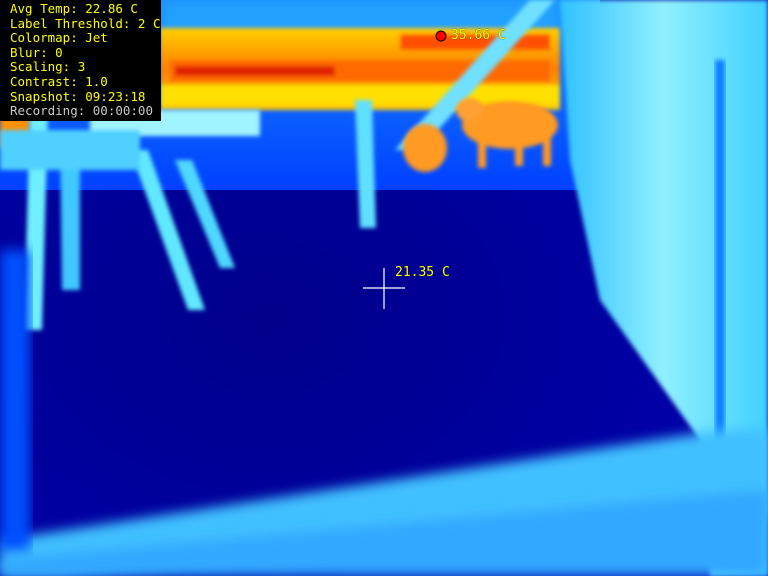  Describe the element at coordinates (74, 8) in the screenshot. I see `avg-temp-text: Avg Temp: 22.86 C` at that location.